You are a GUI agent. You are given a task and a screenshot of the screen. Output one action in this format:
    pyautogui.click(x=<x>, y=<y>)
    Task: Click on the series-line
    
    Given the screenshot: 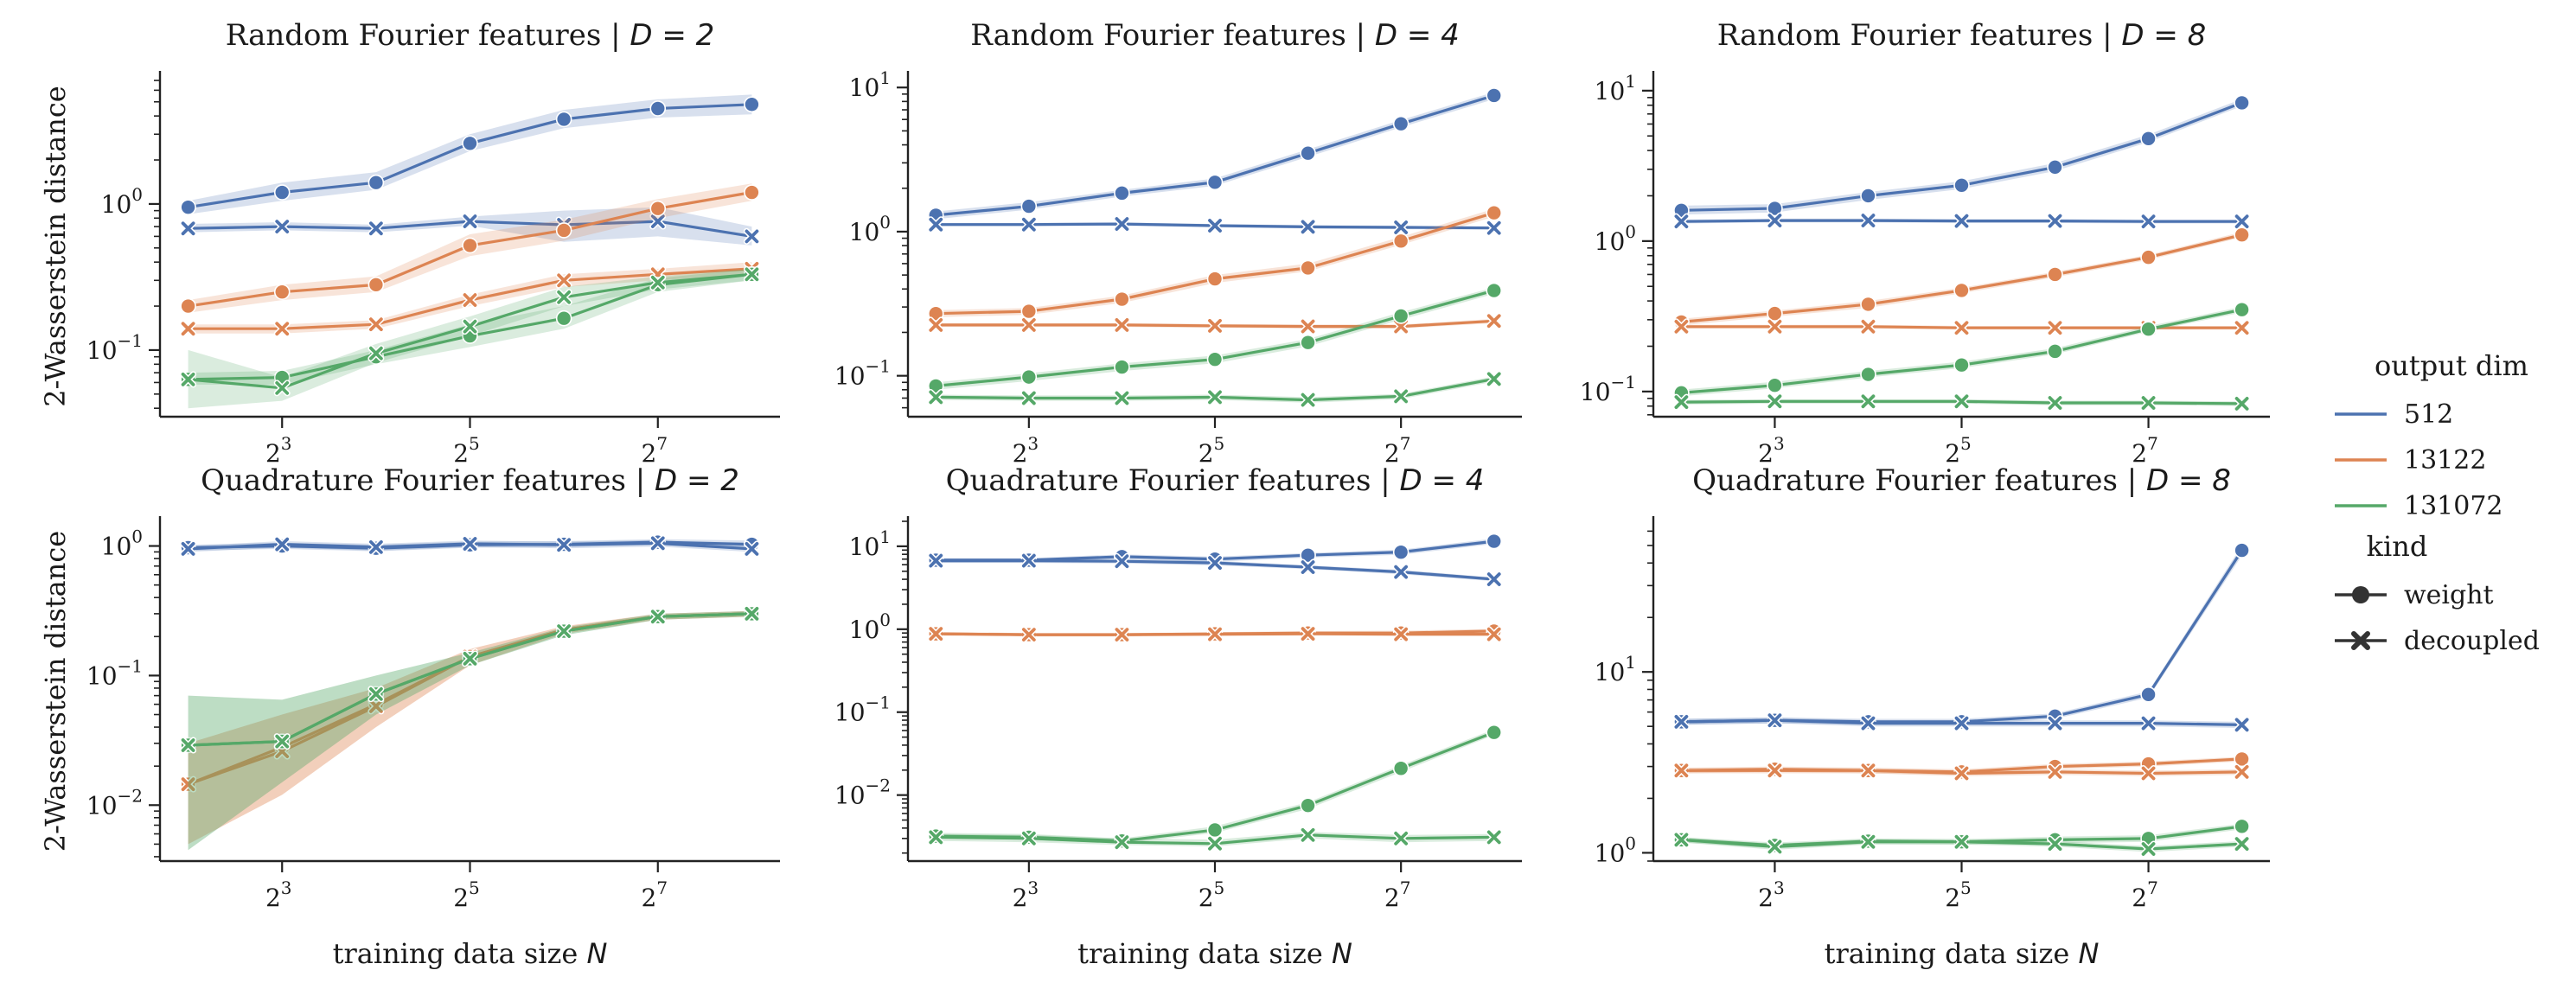 What is the action you would take?
    pyautogui.click(x=1215, y=155)
    